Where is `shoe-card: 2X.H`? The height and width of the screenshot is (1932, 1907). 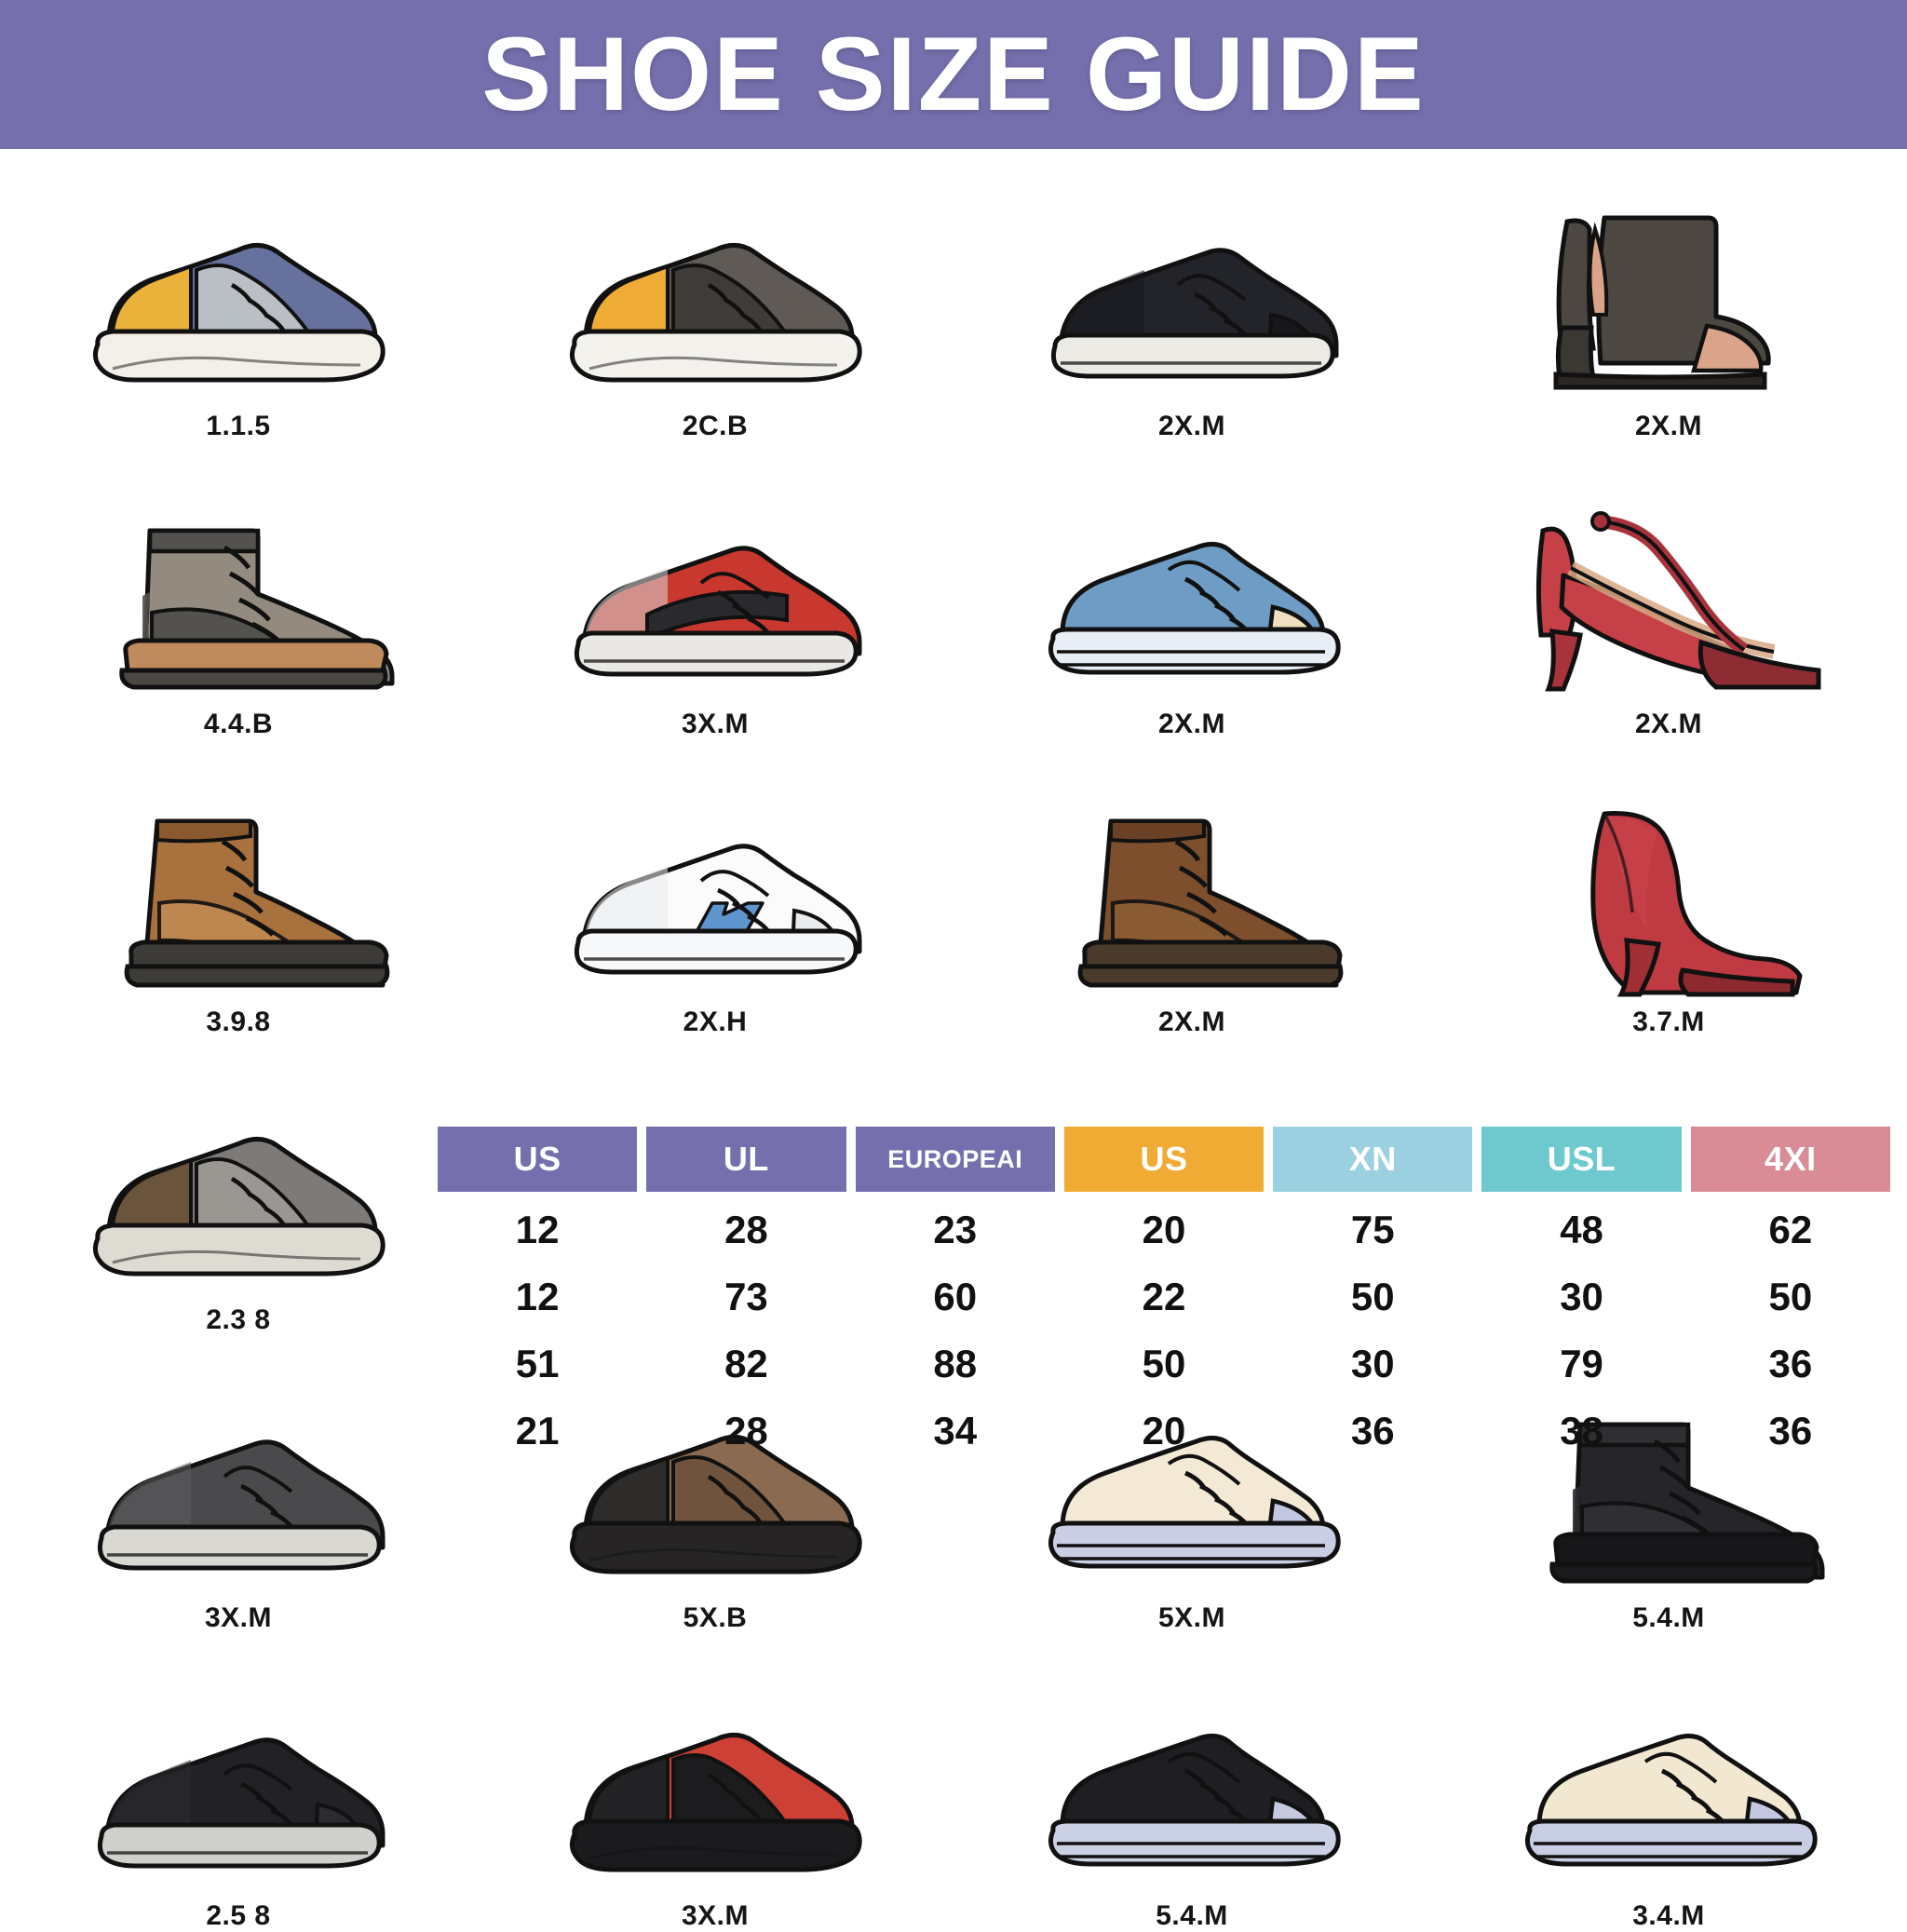 shoe-card: 2X.H is located at coordinates (715, 919).